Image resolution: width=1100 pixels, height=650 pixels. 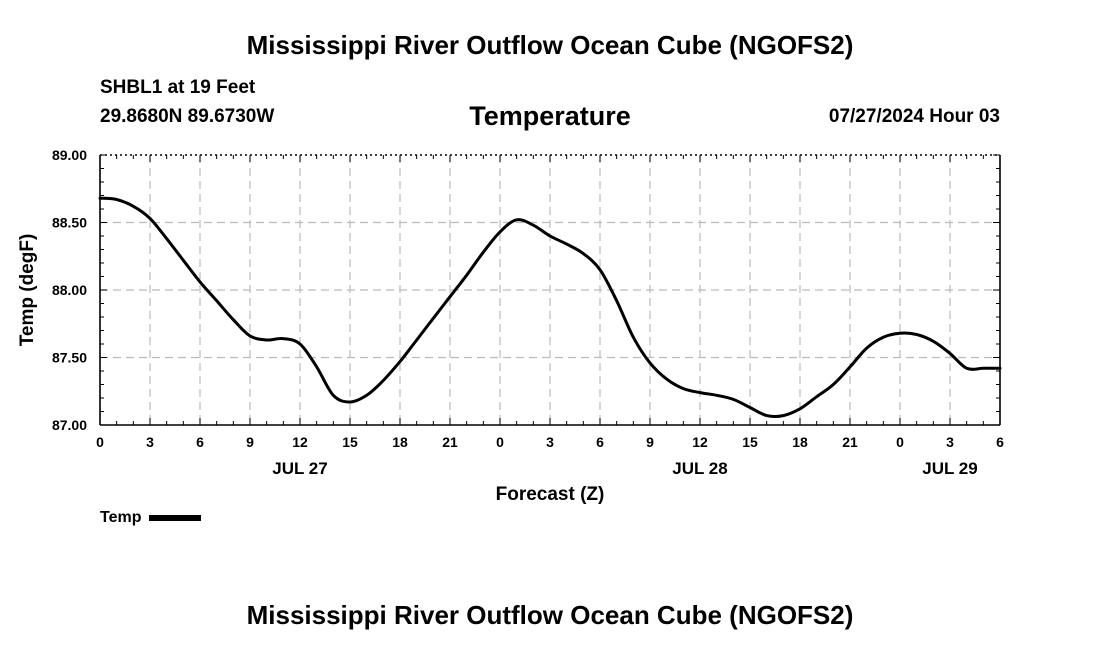 I want to click on day-label: JUL 27, so click(x=299, y=468).